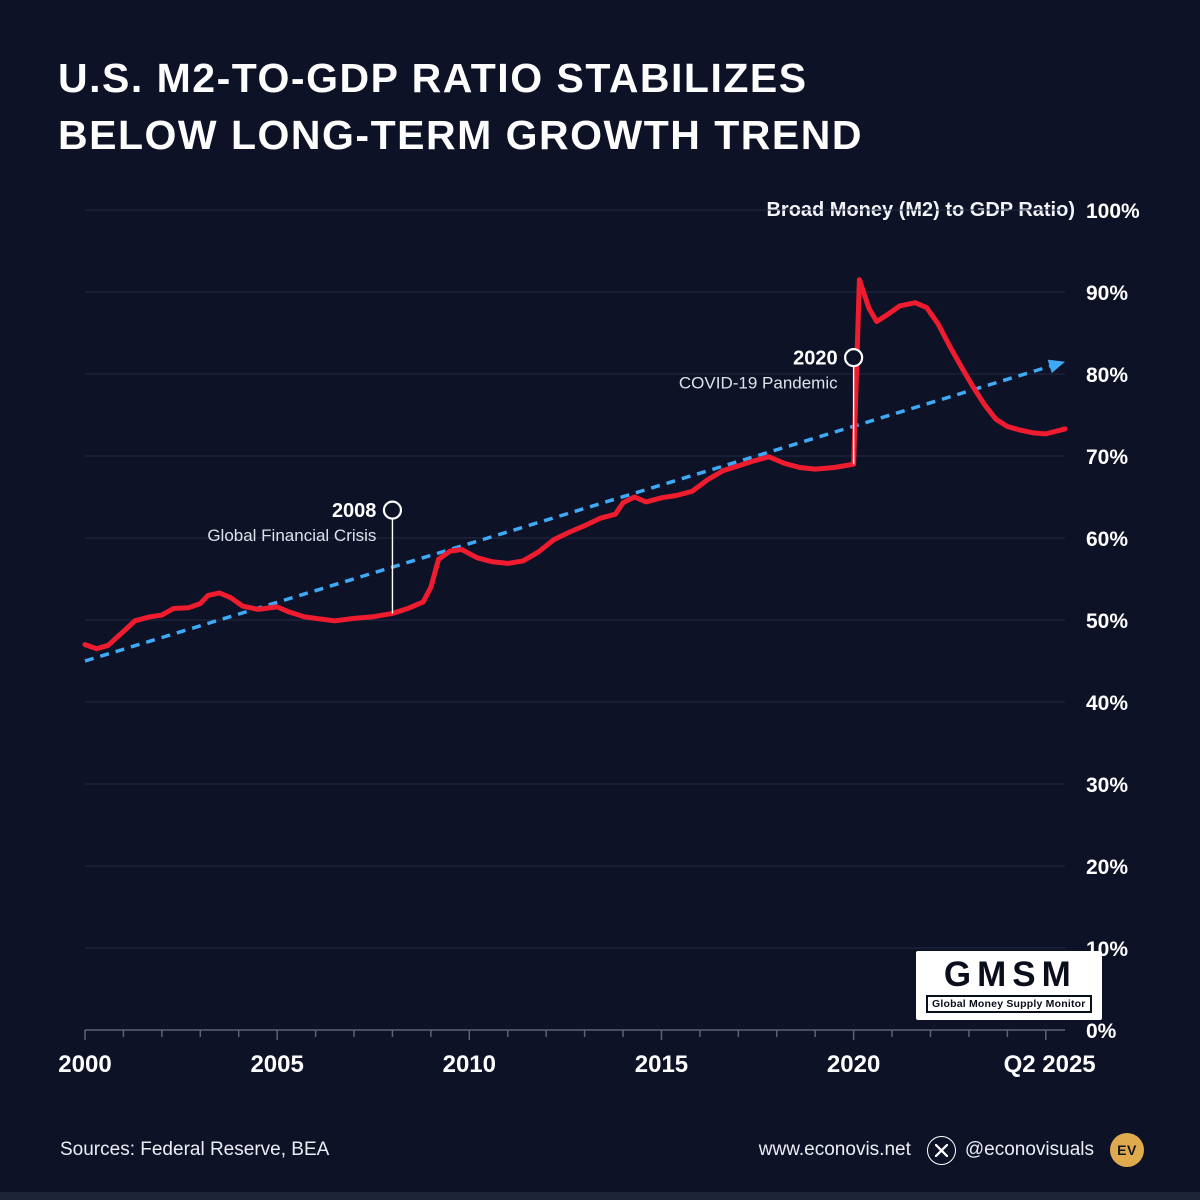 Image resolution: width=1200 pixels, height=1200 pixels. What do you see at coordinates (600, 1196) in the screenshot?
I see `bottom-strip` at bounding box center [600, 1196].